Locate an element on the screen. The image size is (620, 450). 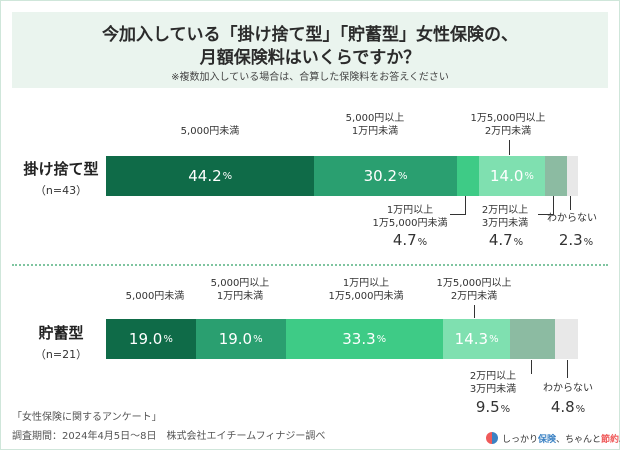
g2-label-c0: 5,000円未満 is located at coordinates (155, 296).